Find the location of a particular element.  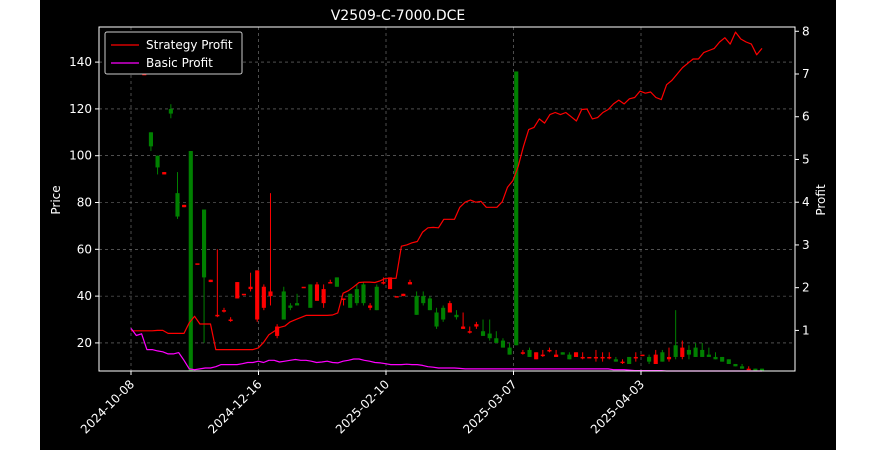

y-left-tick-label: 120 is located at coordinates (80, 109).